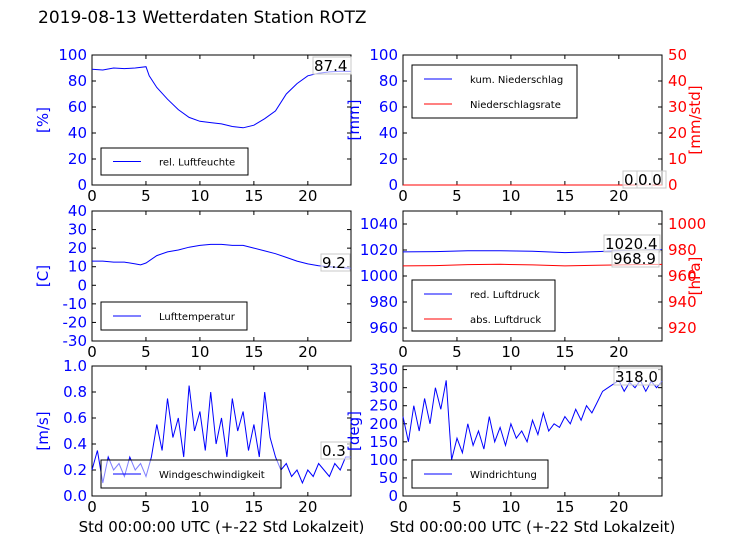  Describe the element at coordinates (383, 370) in the screenshot. I see `winddirection-ytick-label: 350` at that location.